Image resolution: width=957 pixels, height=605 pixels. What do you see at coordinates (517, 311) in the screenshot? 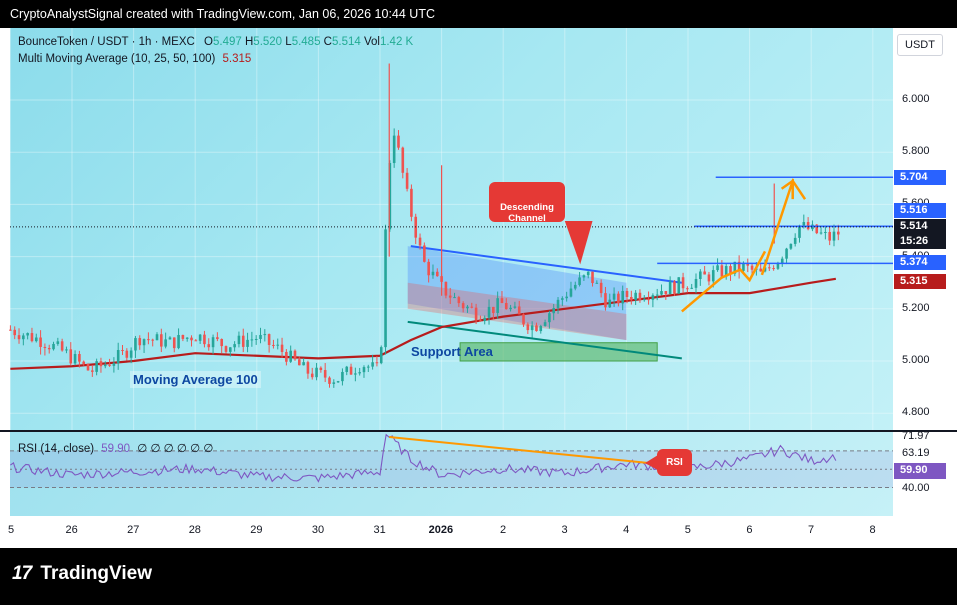
I see `channel-fill-lower` at bounding box center [517, 311].